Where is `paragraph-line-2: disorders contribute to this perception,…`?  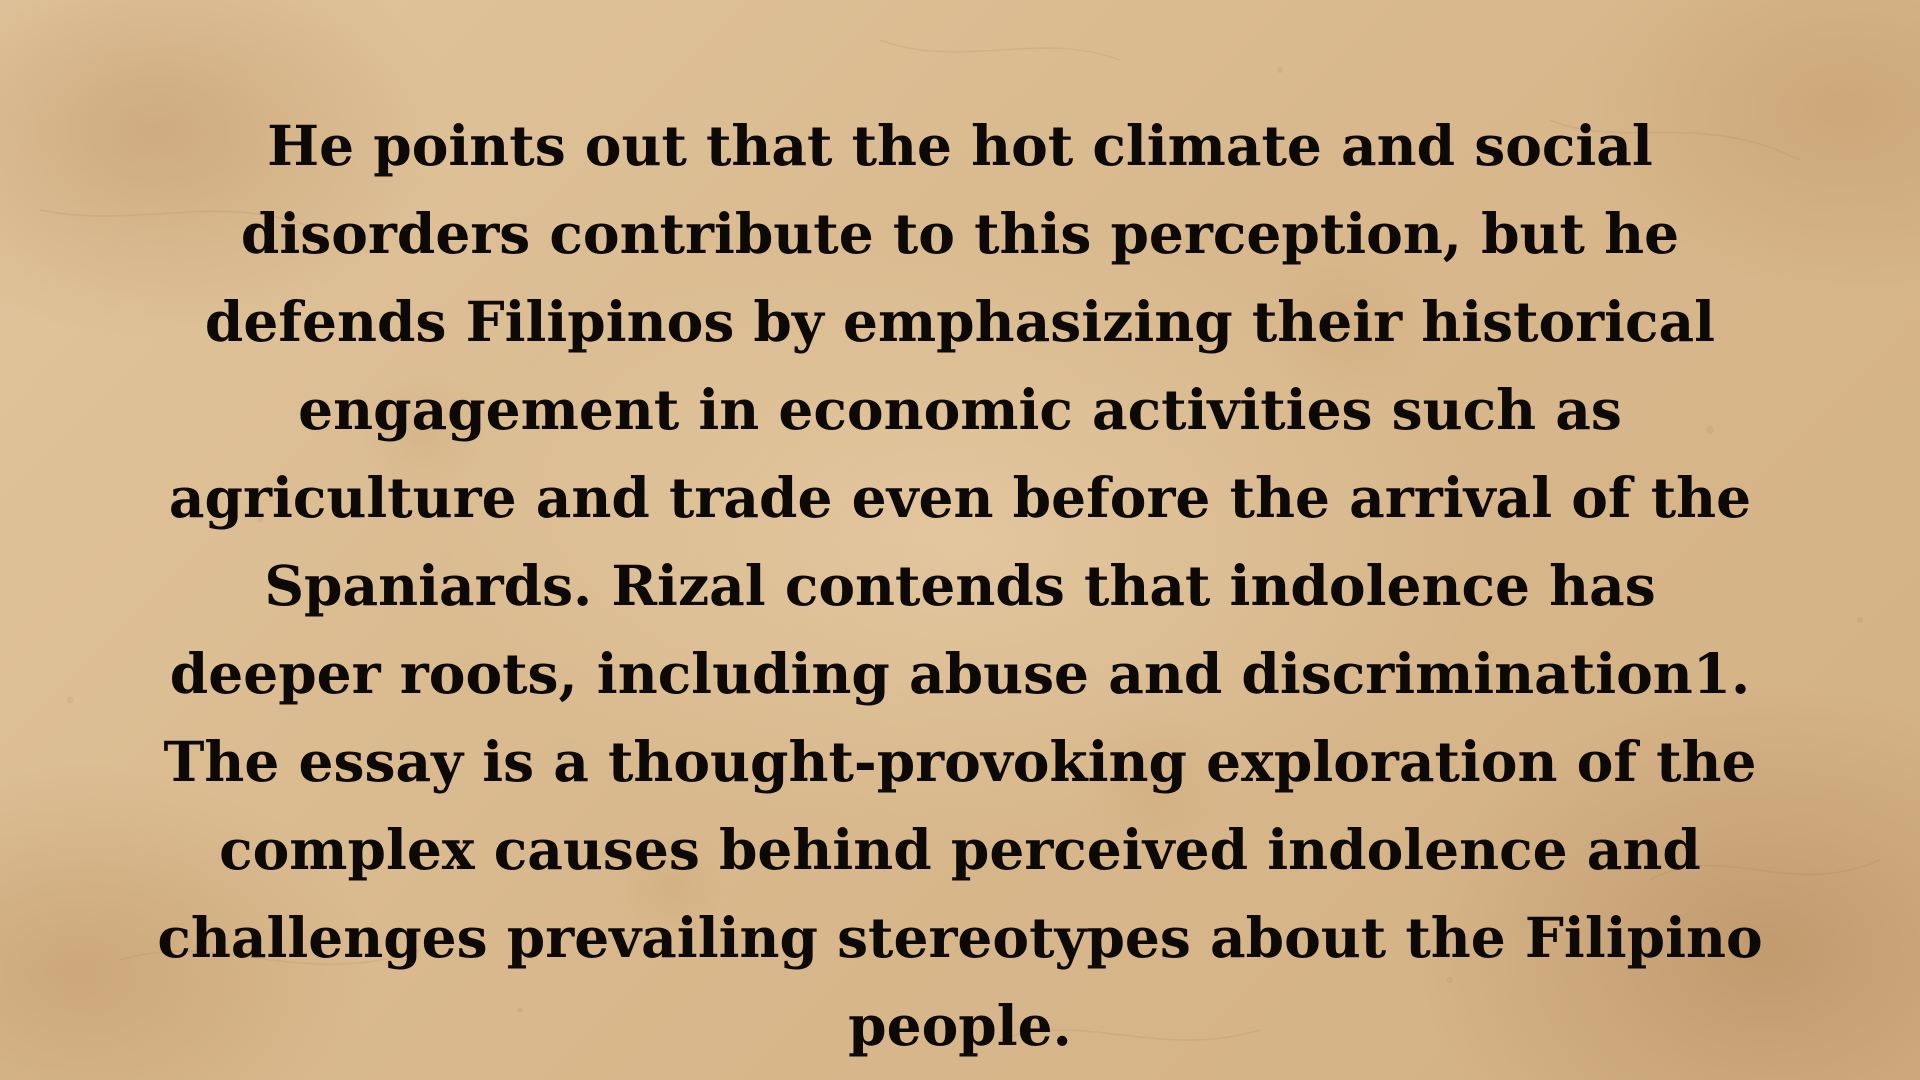
paragraph-line-2: disorders contribute to this perception,… is located at coordinates (960, 233).